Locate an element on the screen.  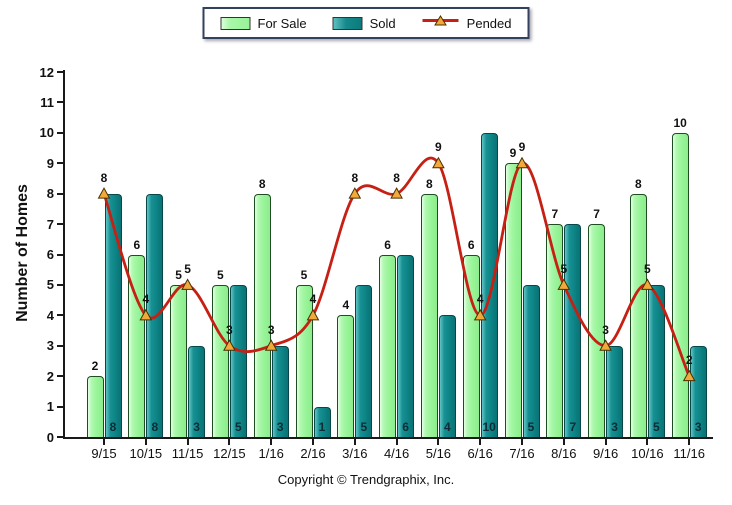
y-axis-line is located at coordinates (64, 254).